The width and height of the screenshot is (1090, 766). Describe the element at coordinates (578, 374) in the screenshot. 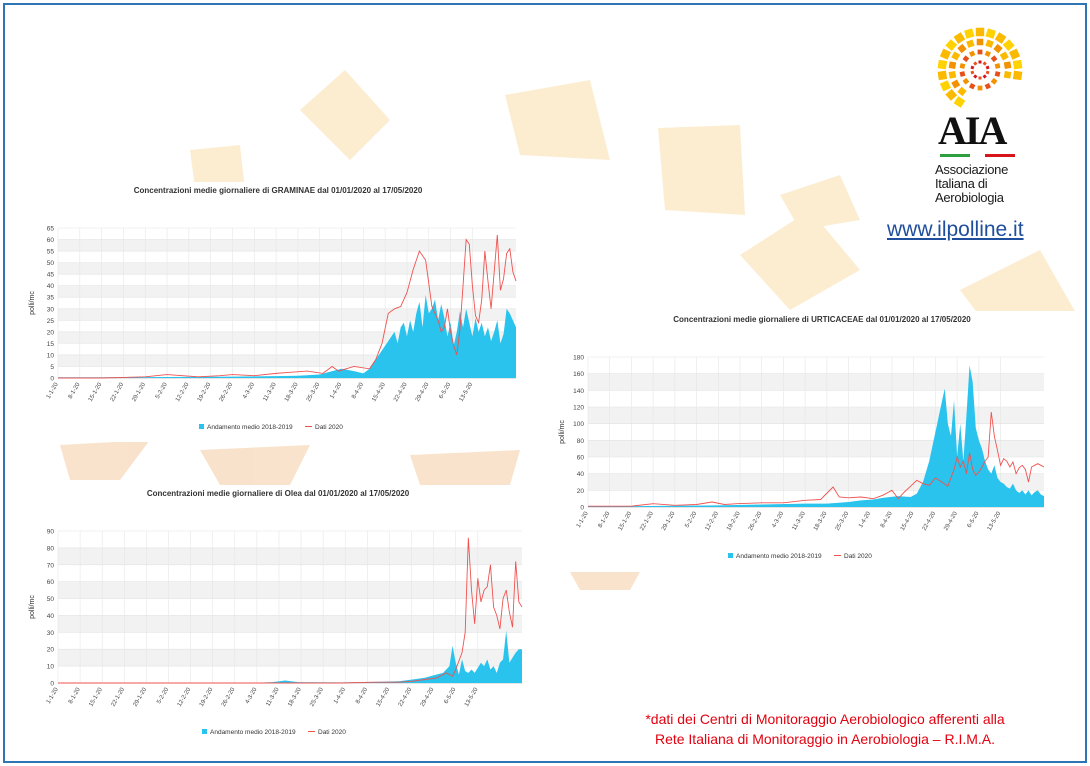

I see `y-tick-label: 160` at that location.